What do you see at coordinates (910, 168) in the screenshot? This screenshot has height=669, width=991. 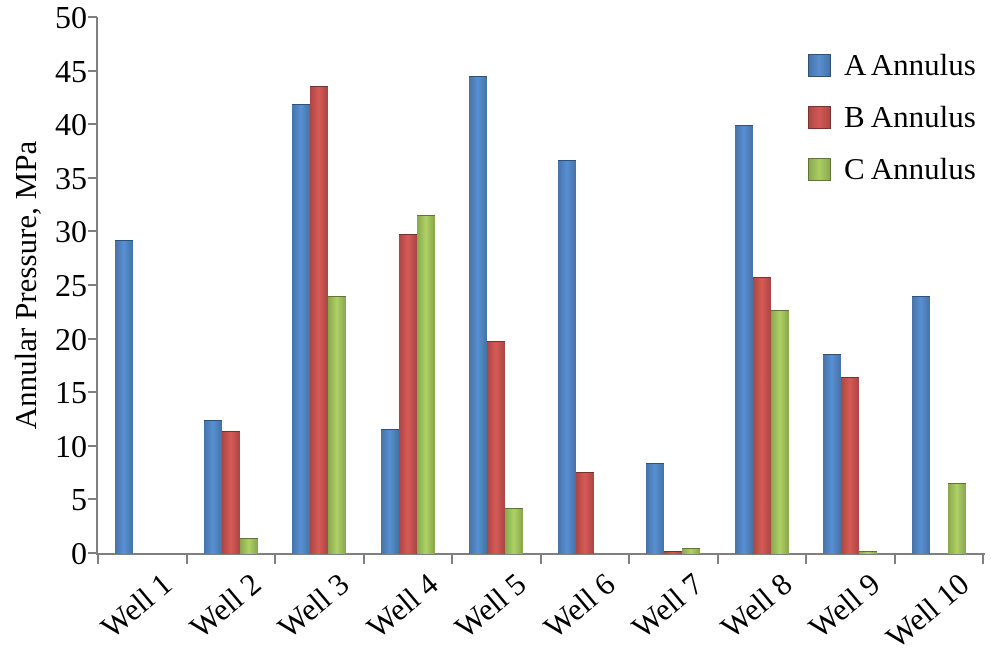 I see `legend-label: C Annulus` at bounding box center [910, 168].